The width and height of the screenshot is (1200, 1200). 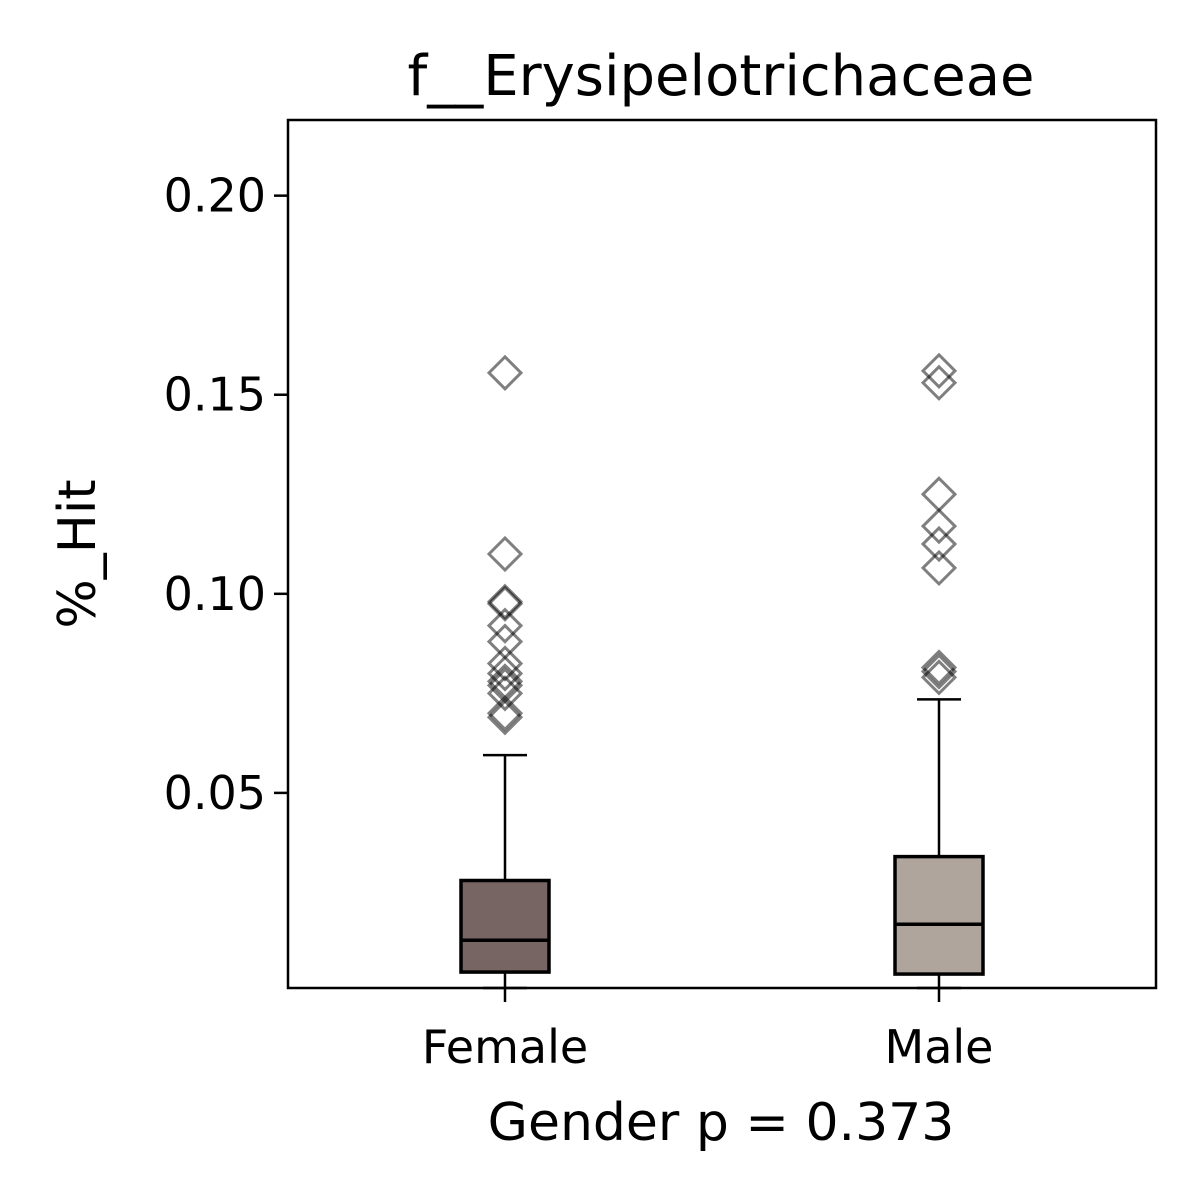 I want to click on x-tick-label: Female, so click(x=505, y=1047).